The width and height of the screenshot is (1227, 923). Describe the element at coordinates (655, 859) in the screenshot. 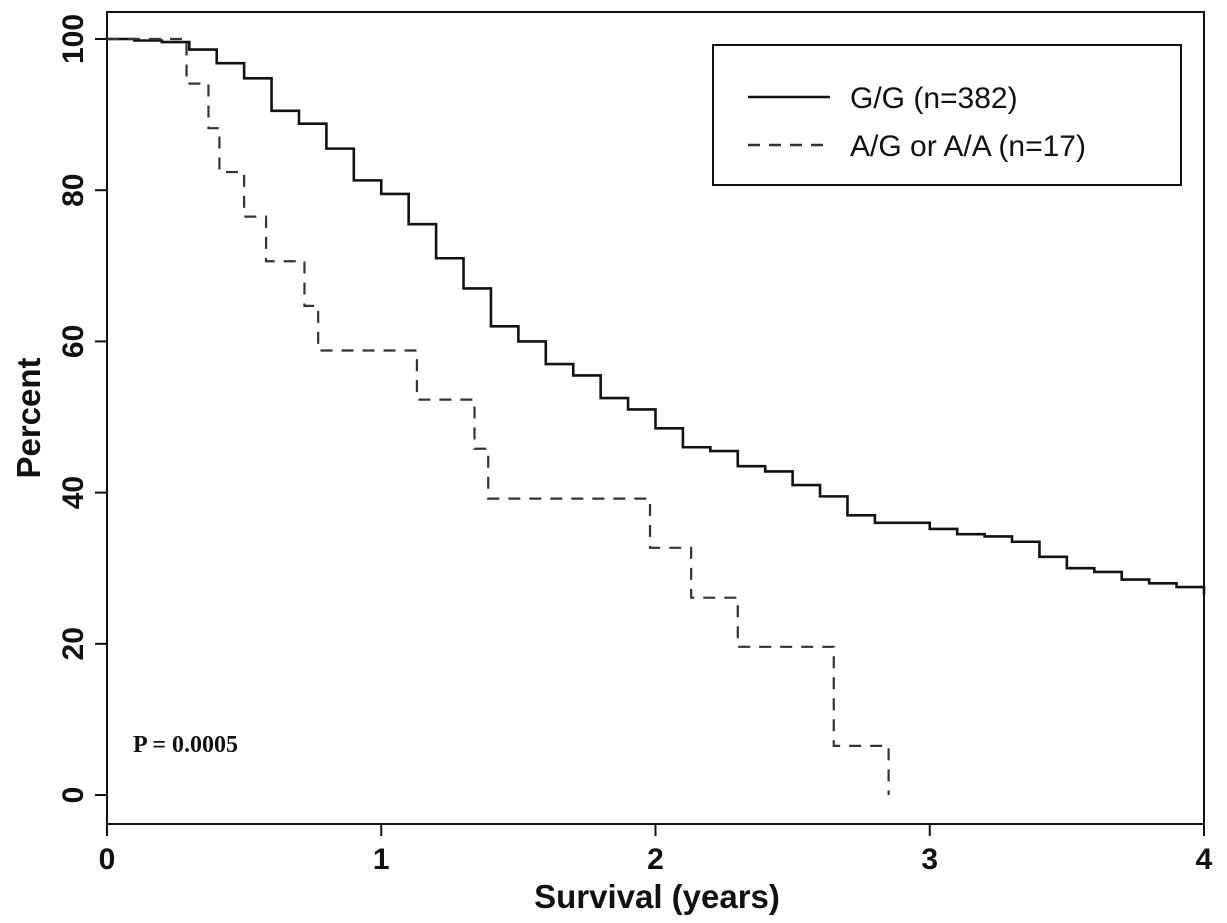

I see `x-tick-label: 2` at that location.